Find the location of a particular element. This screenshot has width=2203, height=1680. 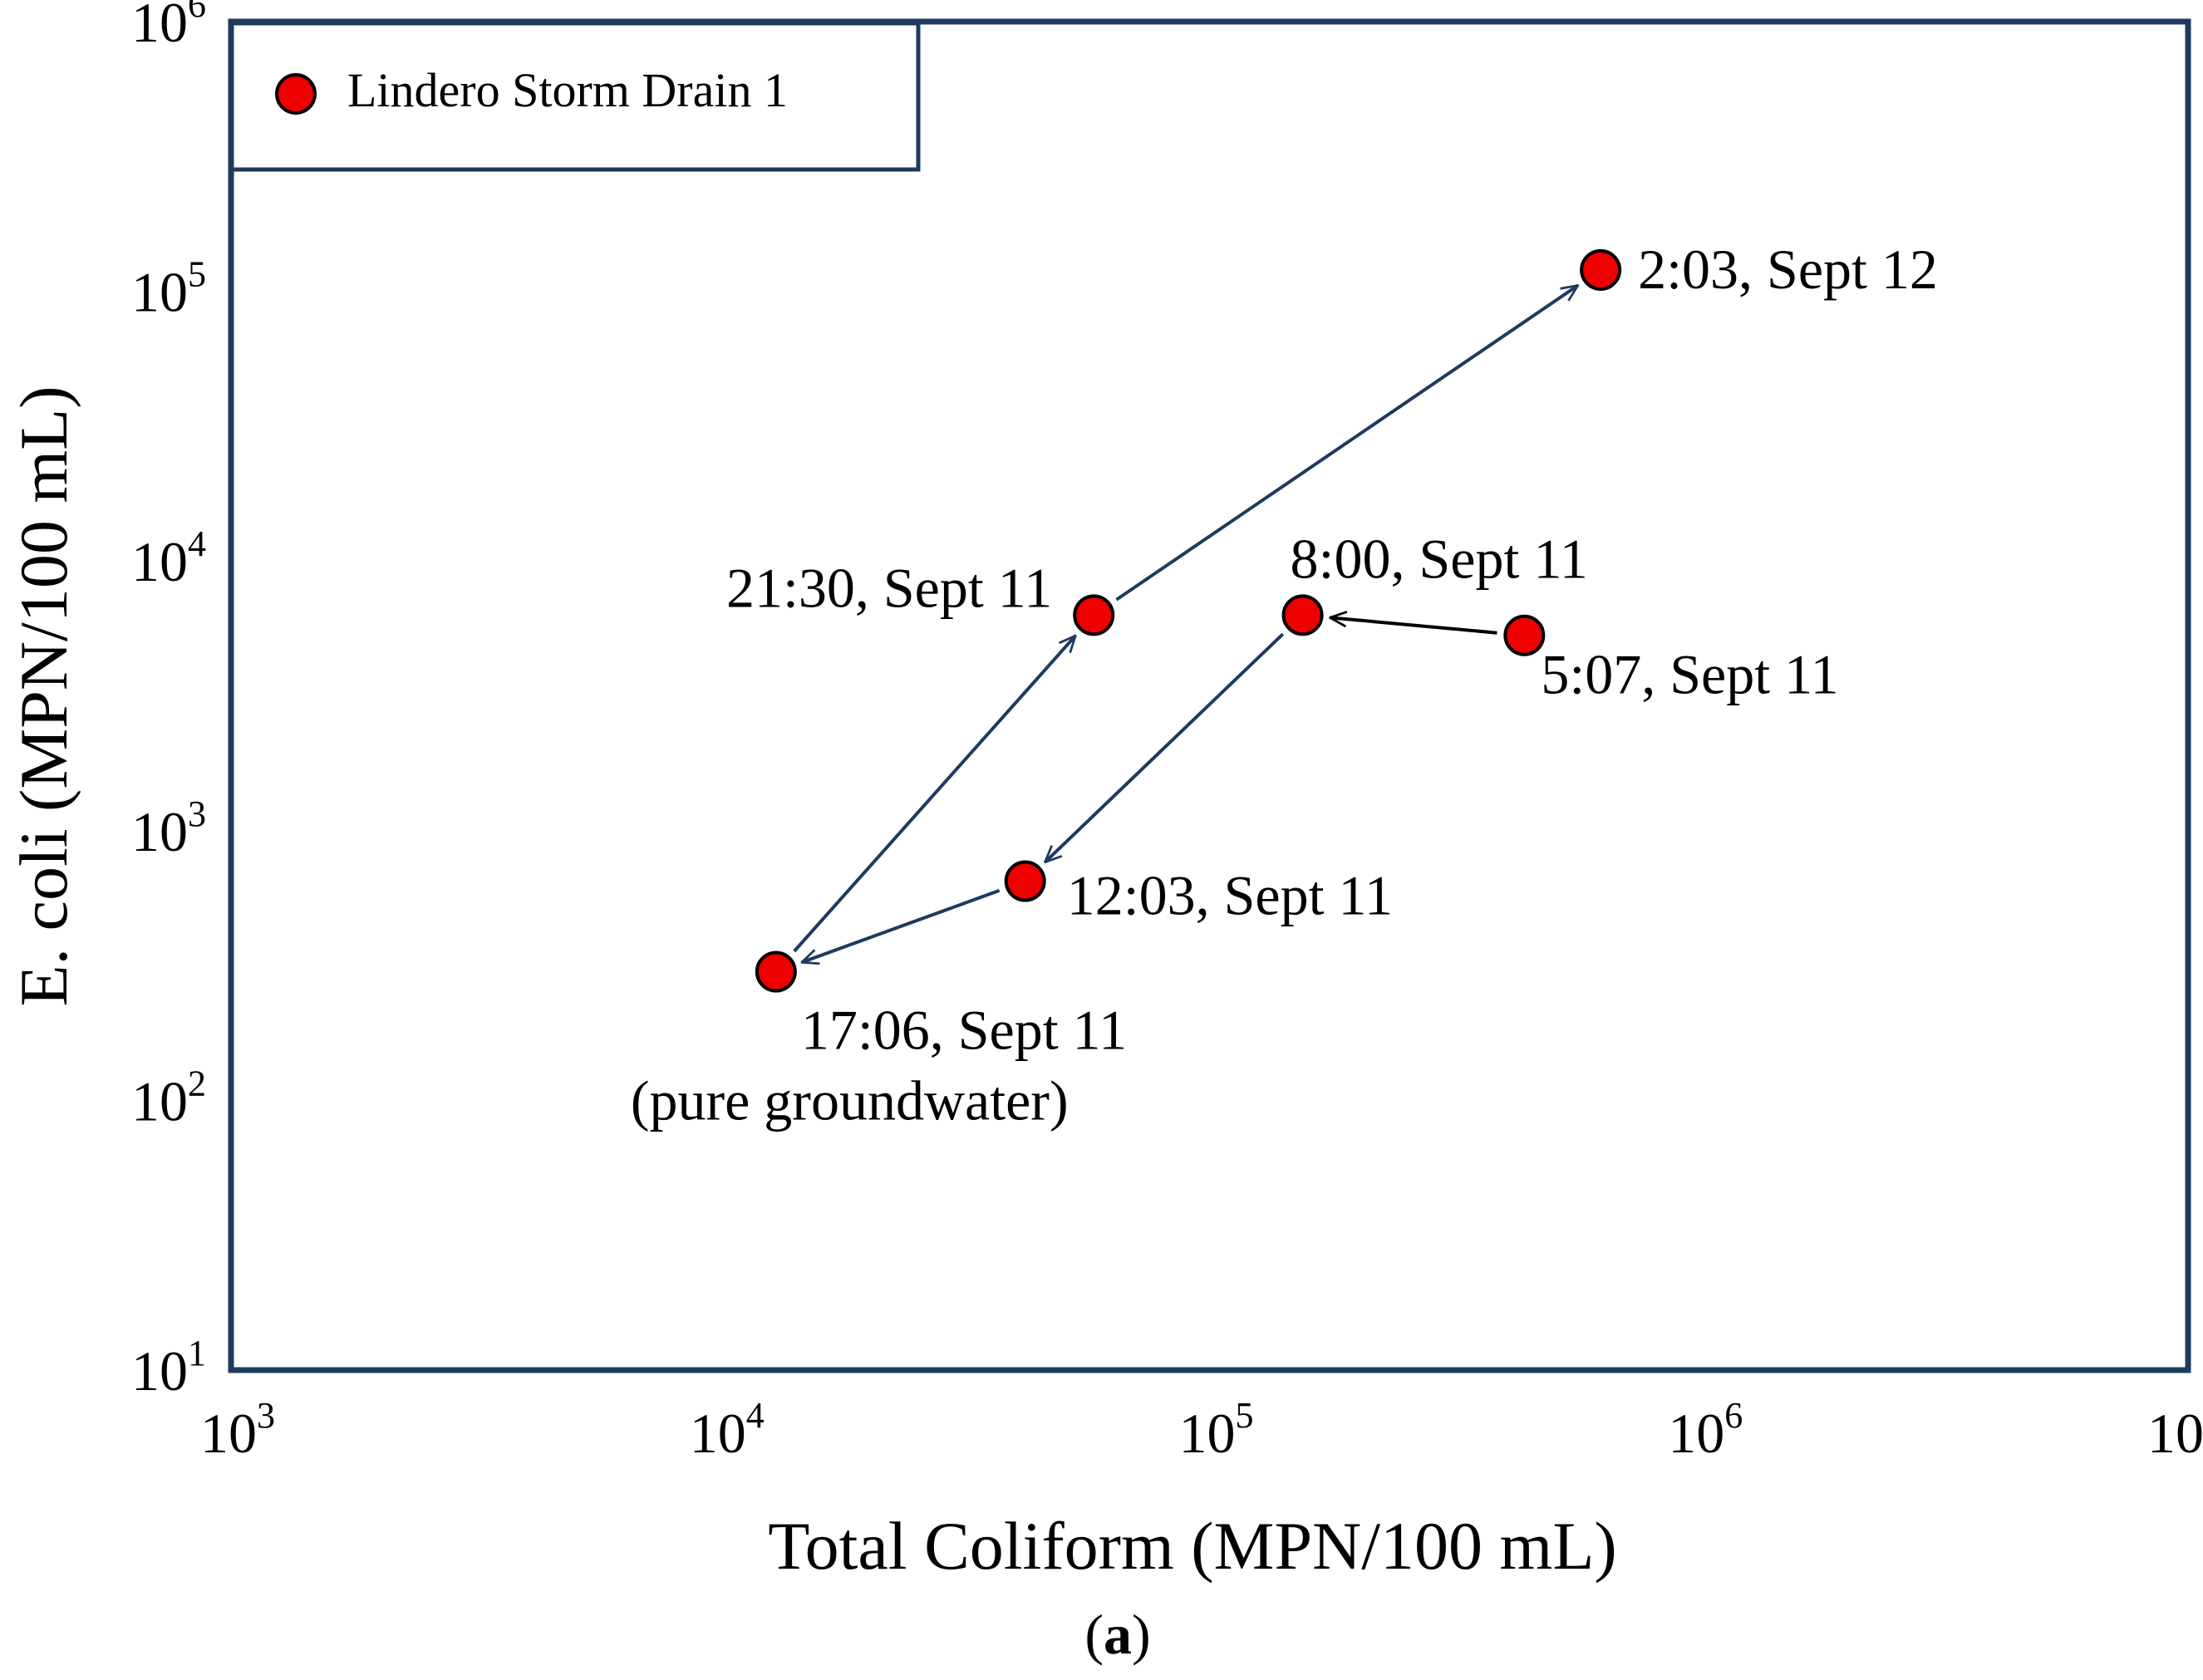

x-tick-label-6: 10⁶ is located at coordinates (1705, 1430).